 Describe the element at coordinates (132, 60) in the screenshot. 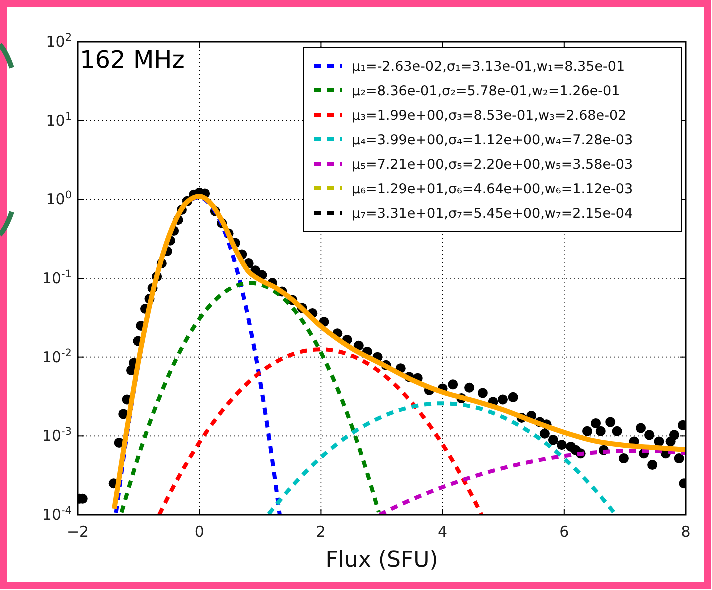

I see `annotation: 162 MHz` at that location.